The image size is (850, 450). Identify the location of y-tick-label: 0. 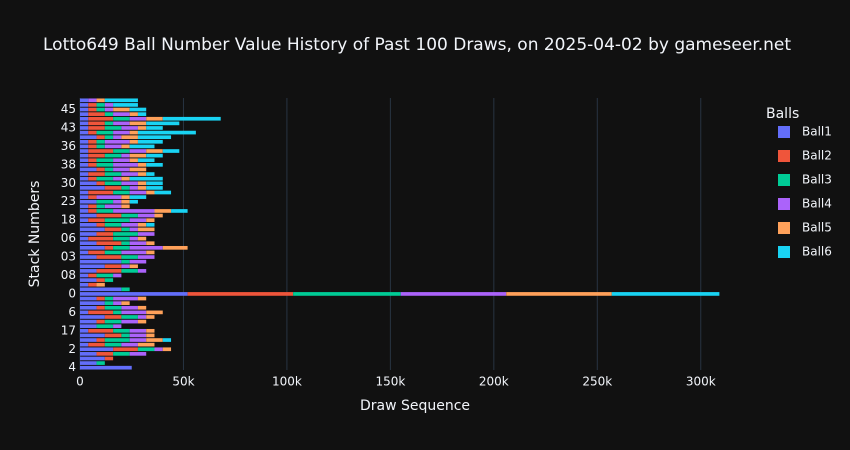
(72, 293).